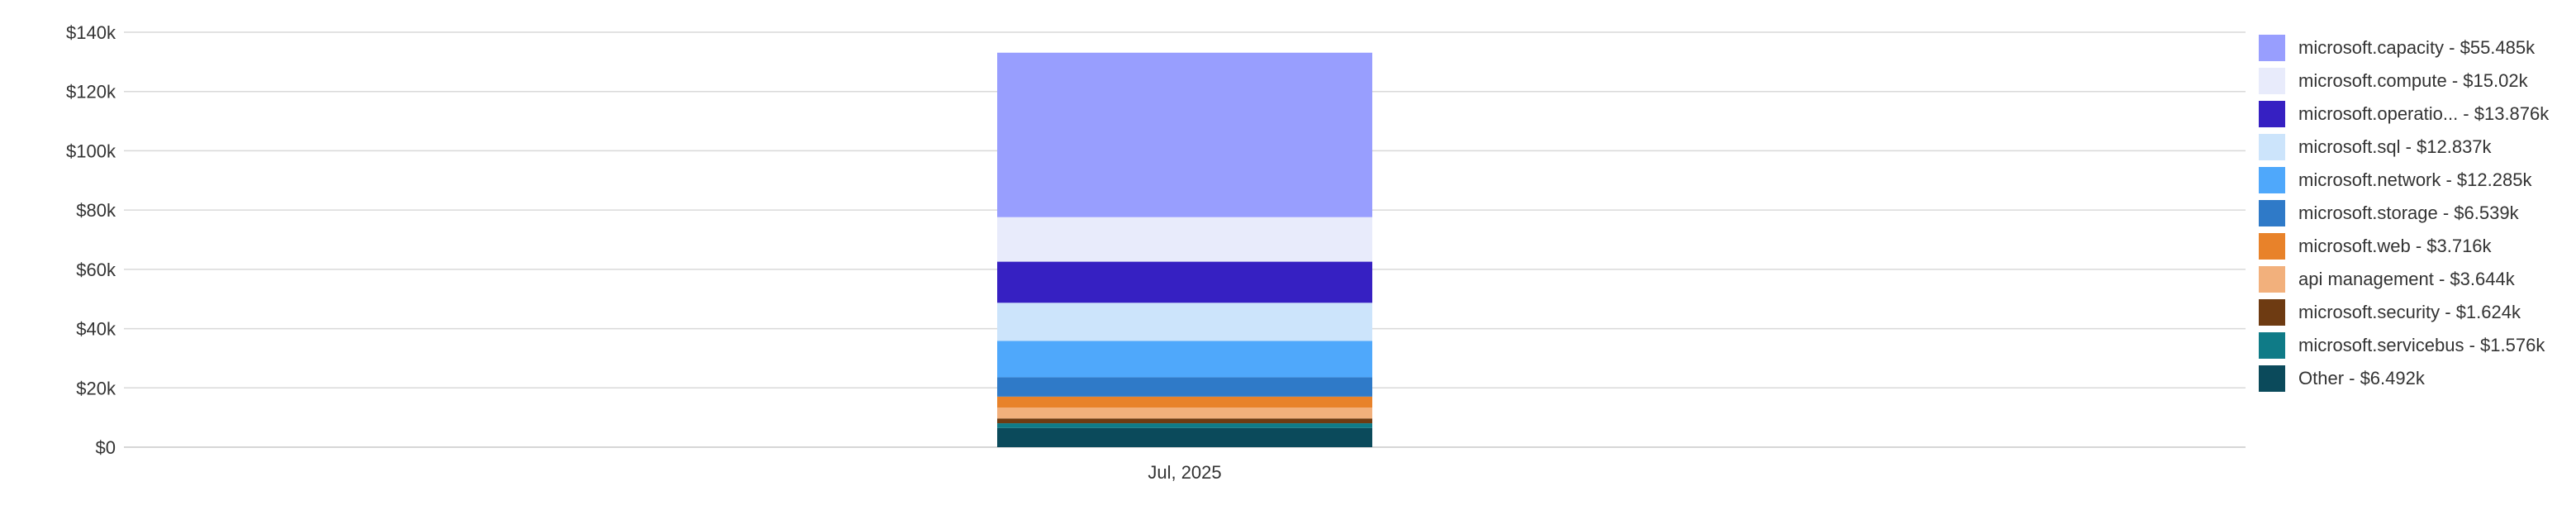 This screenshot has width=2576, height=529. I want to click on y-tick-label: $120k, so click(91, 92).